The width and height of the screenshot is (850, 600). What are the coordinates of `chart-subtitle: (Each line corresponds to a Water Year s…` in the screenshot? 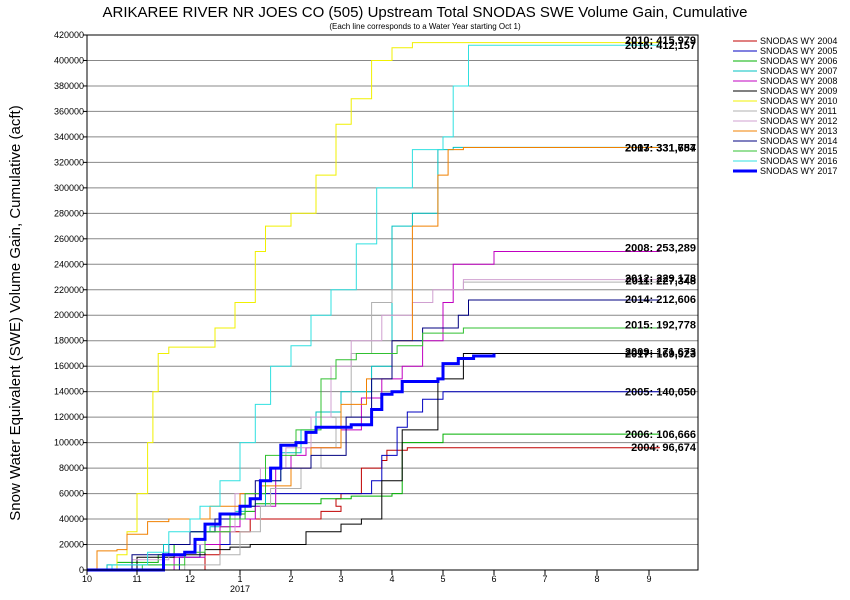 It's located at (425, 26).